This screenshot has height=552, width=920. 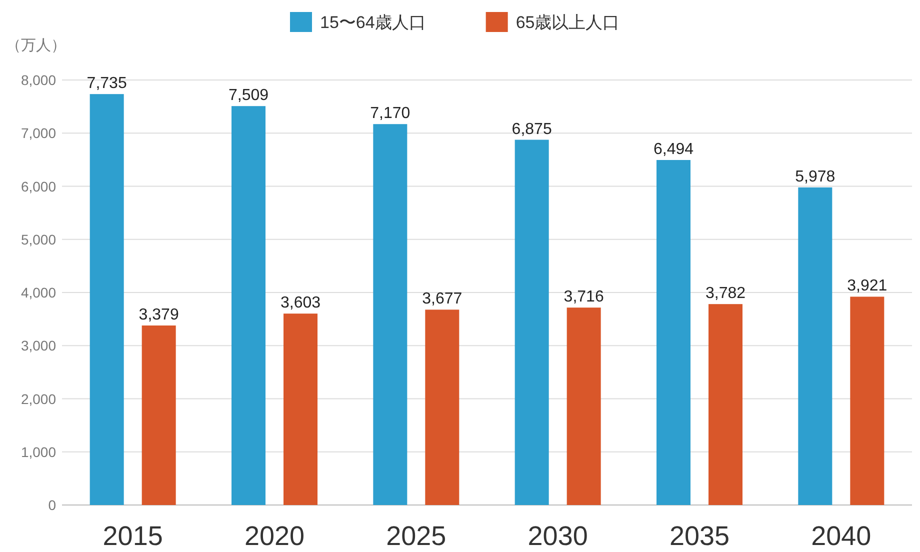 What do you see at coordinates (558, 536) in the screenshot?
I see `x-tick-label: 2030` at bounding box center [558, 536].